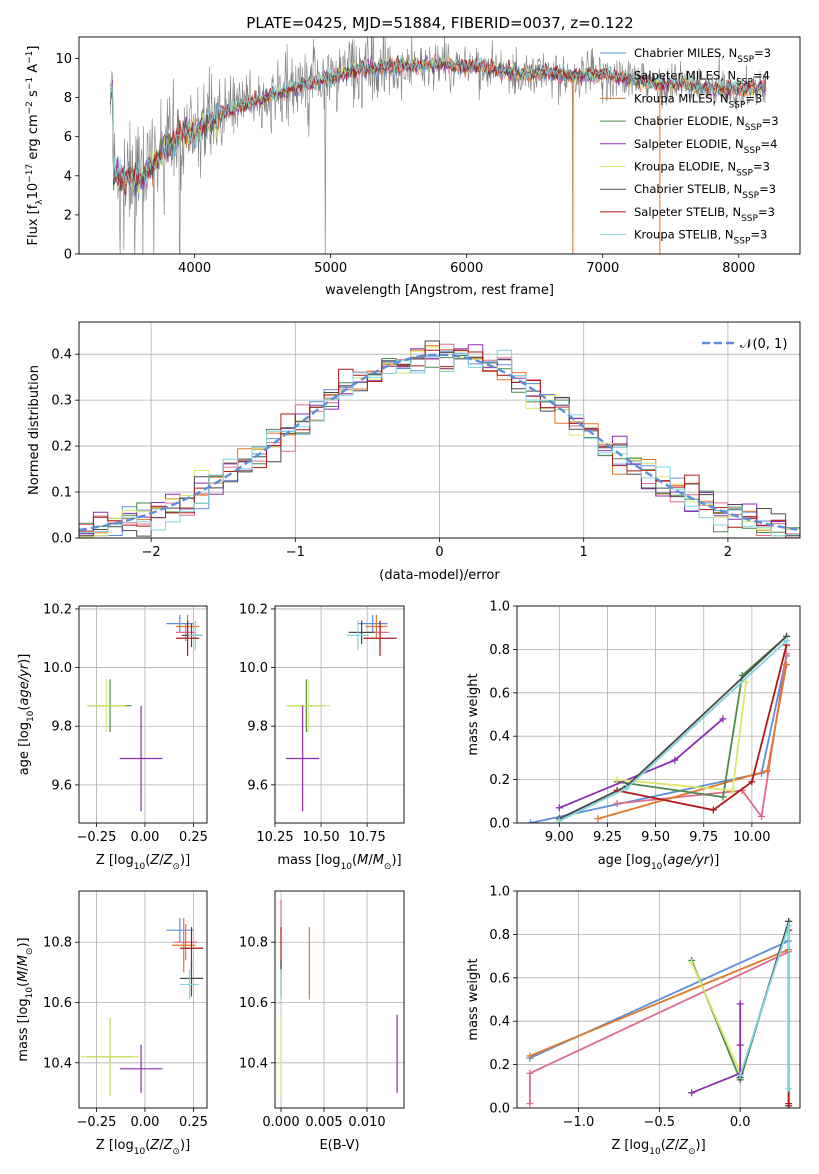  I want to click on legend-label: Salpeter MILES, NSSP=4, so click(702, 78).